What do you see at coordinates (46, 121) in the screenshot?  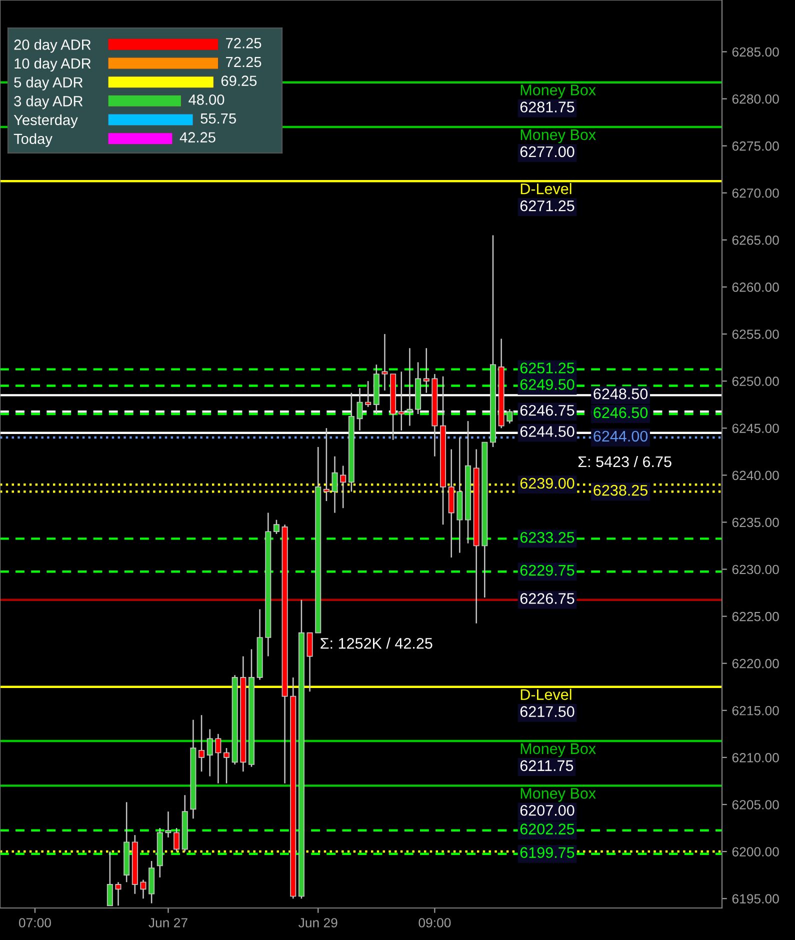 I see `y-tick-label: Yesterday` at bounding box center [46, 121].